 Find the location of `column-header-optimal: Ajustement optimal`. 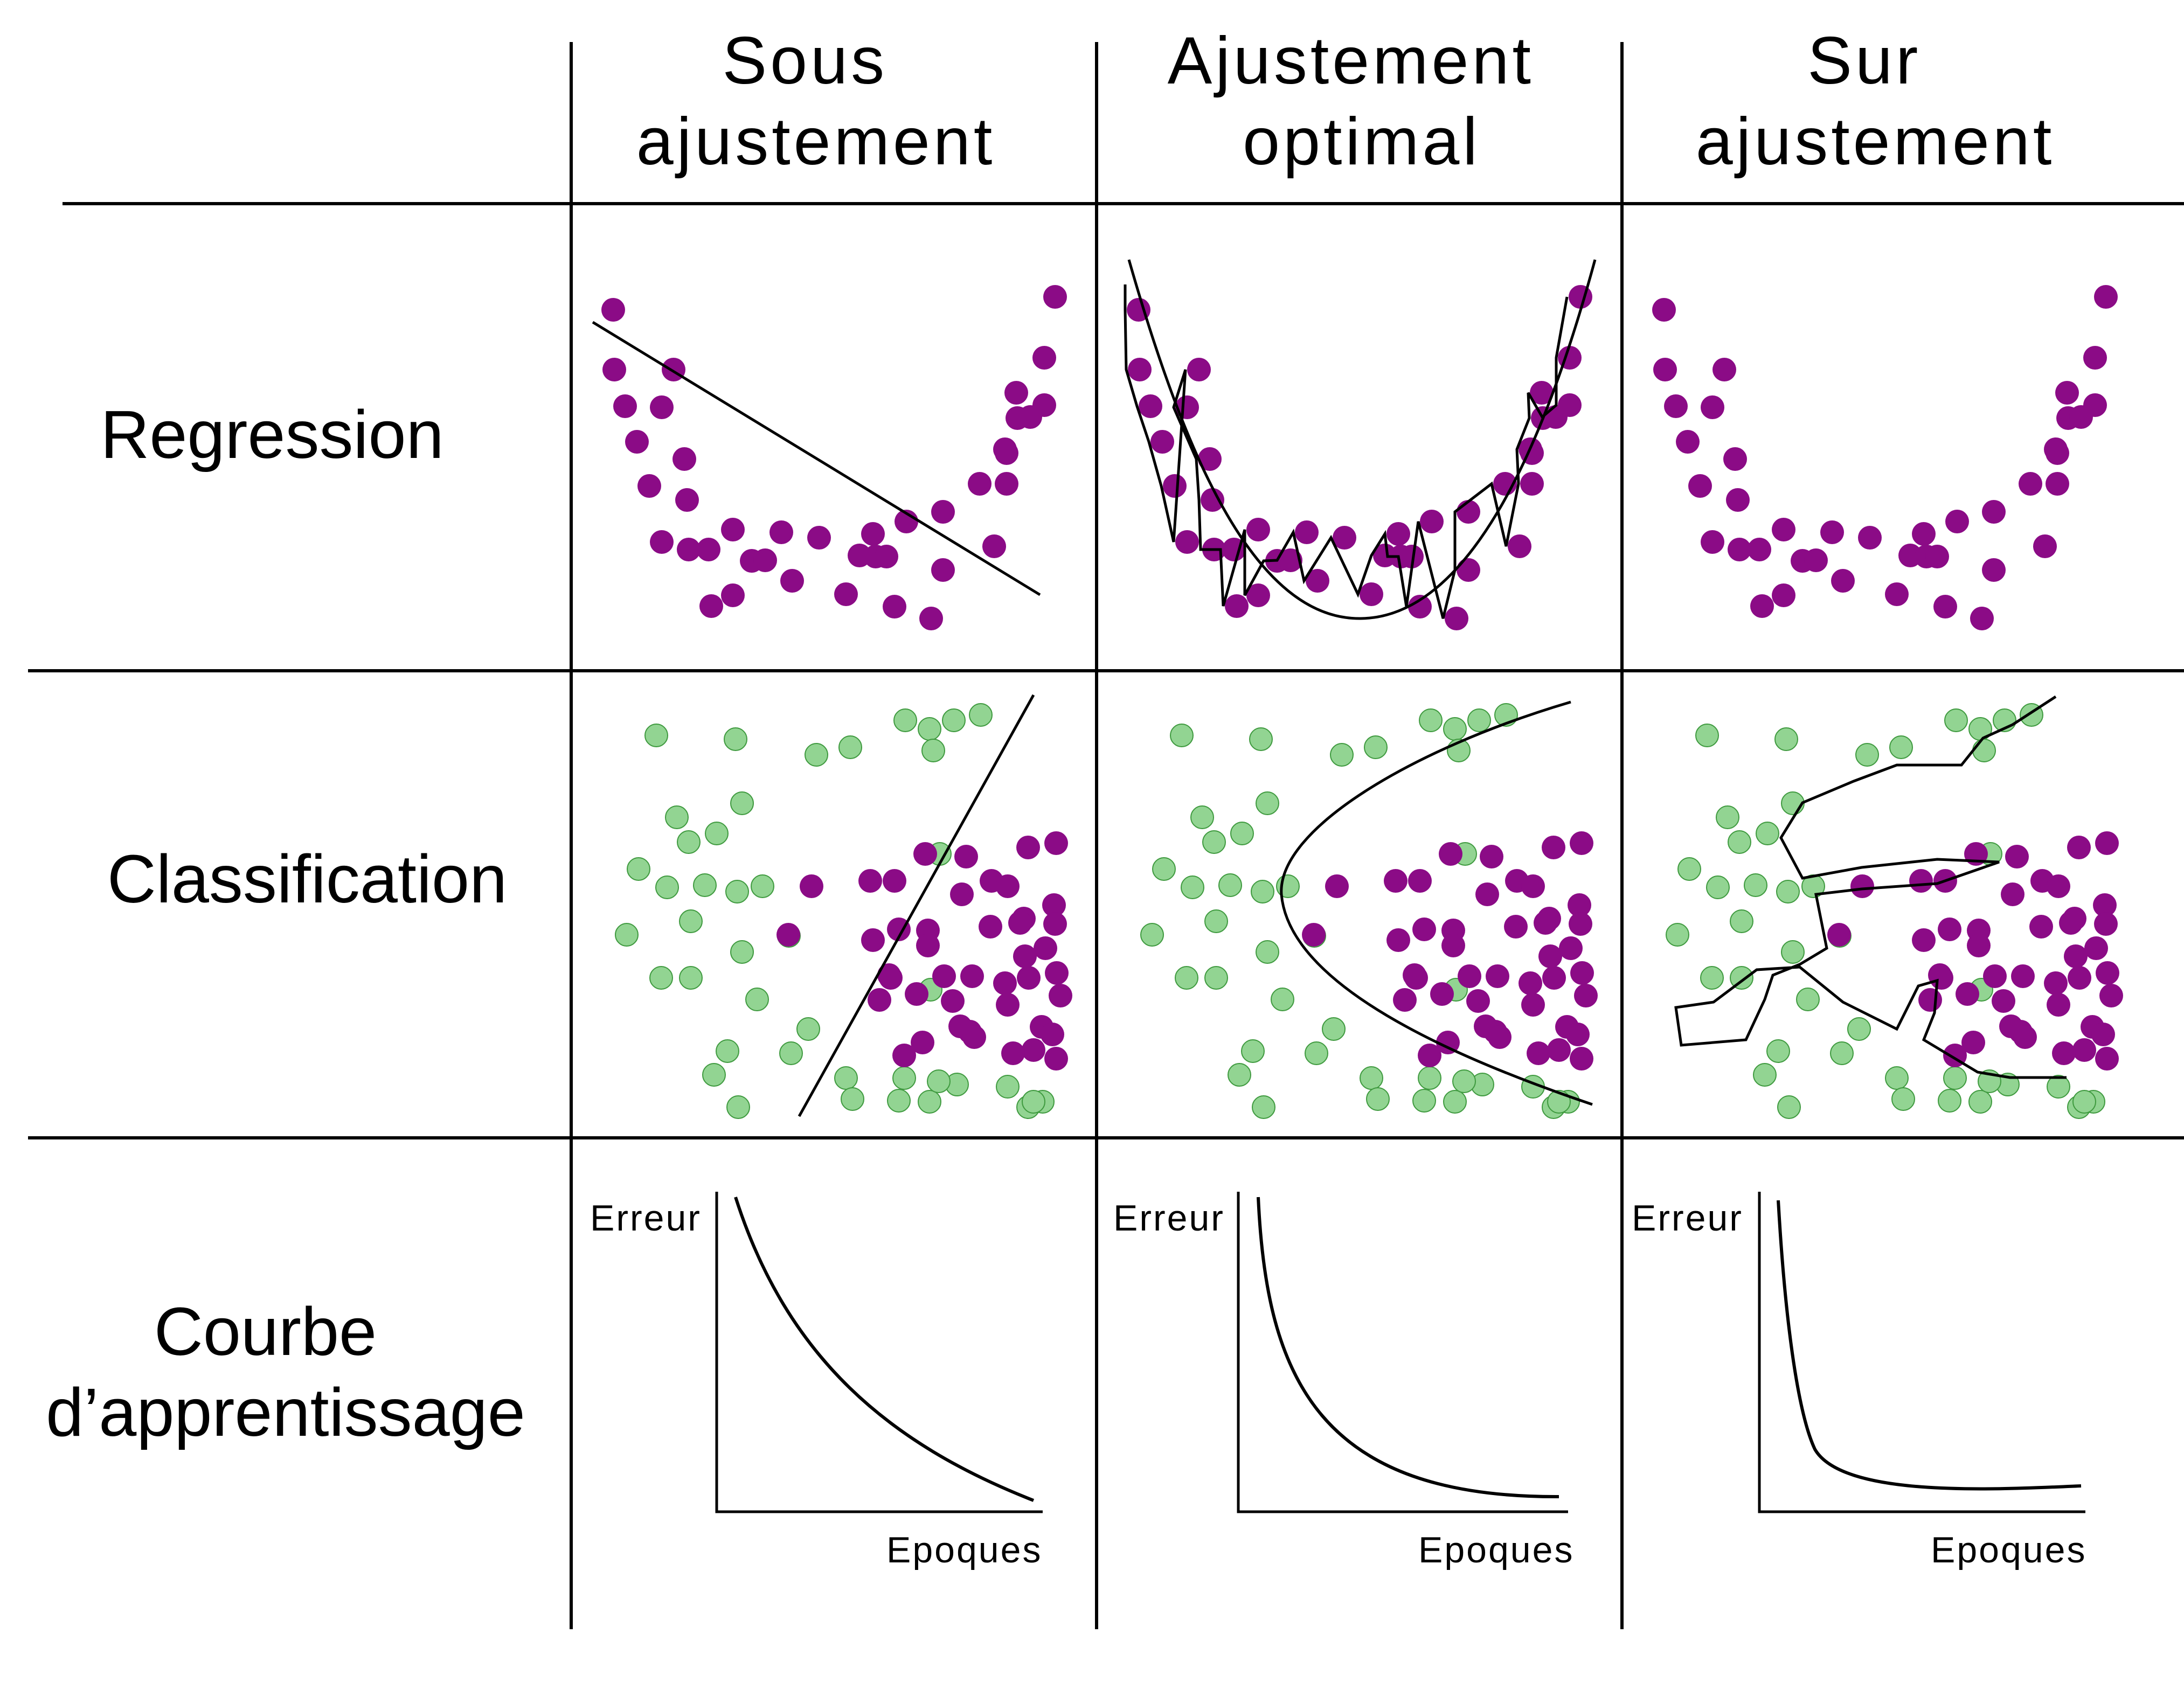

column-header-optimal: Ajustement optimal is located at coordinates (1362, 101).